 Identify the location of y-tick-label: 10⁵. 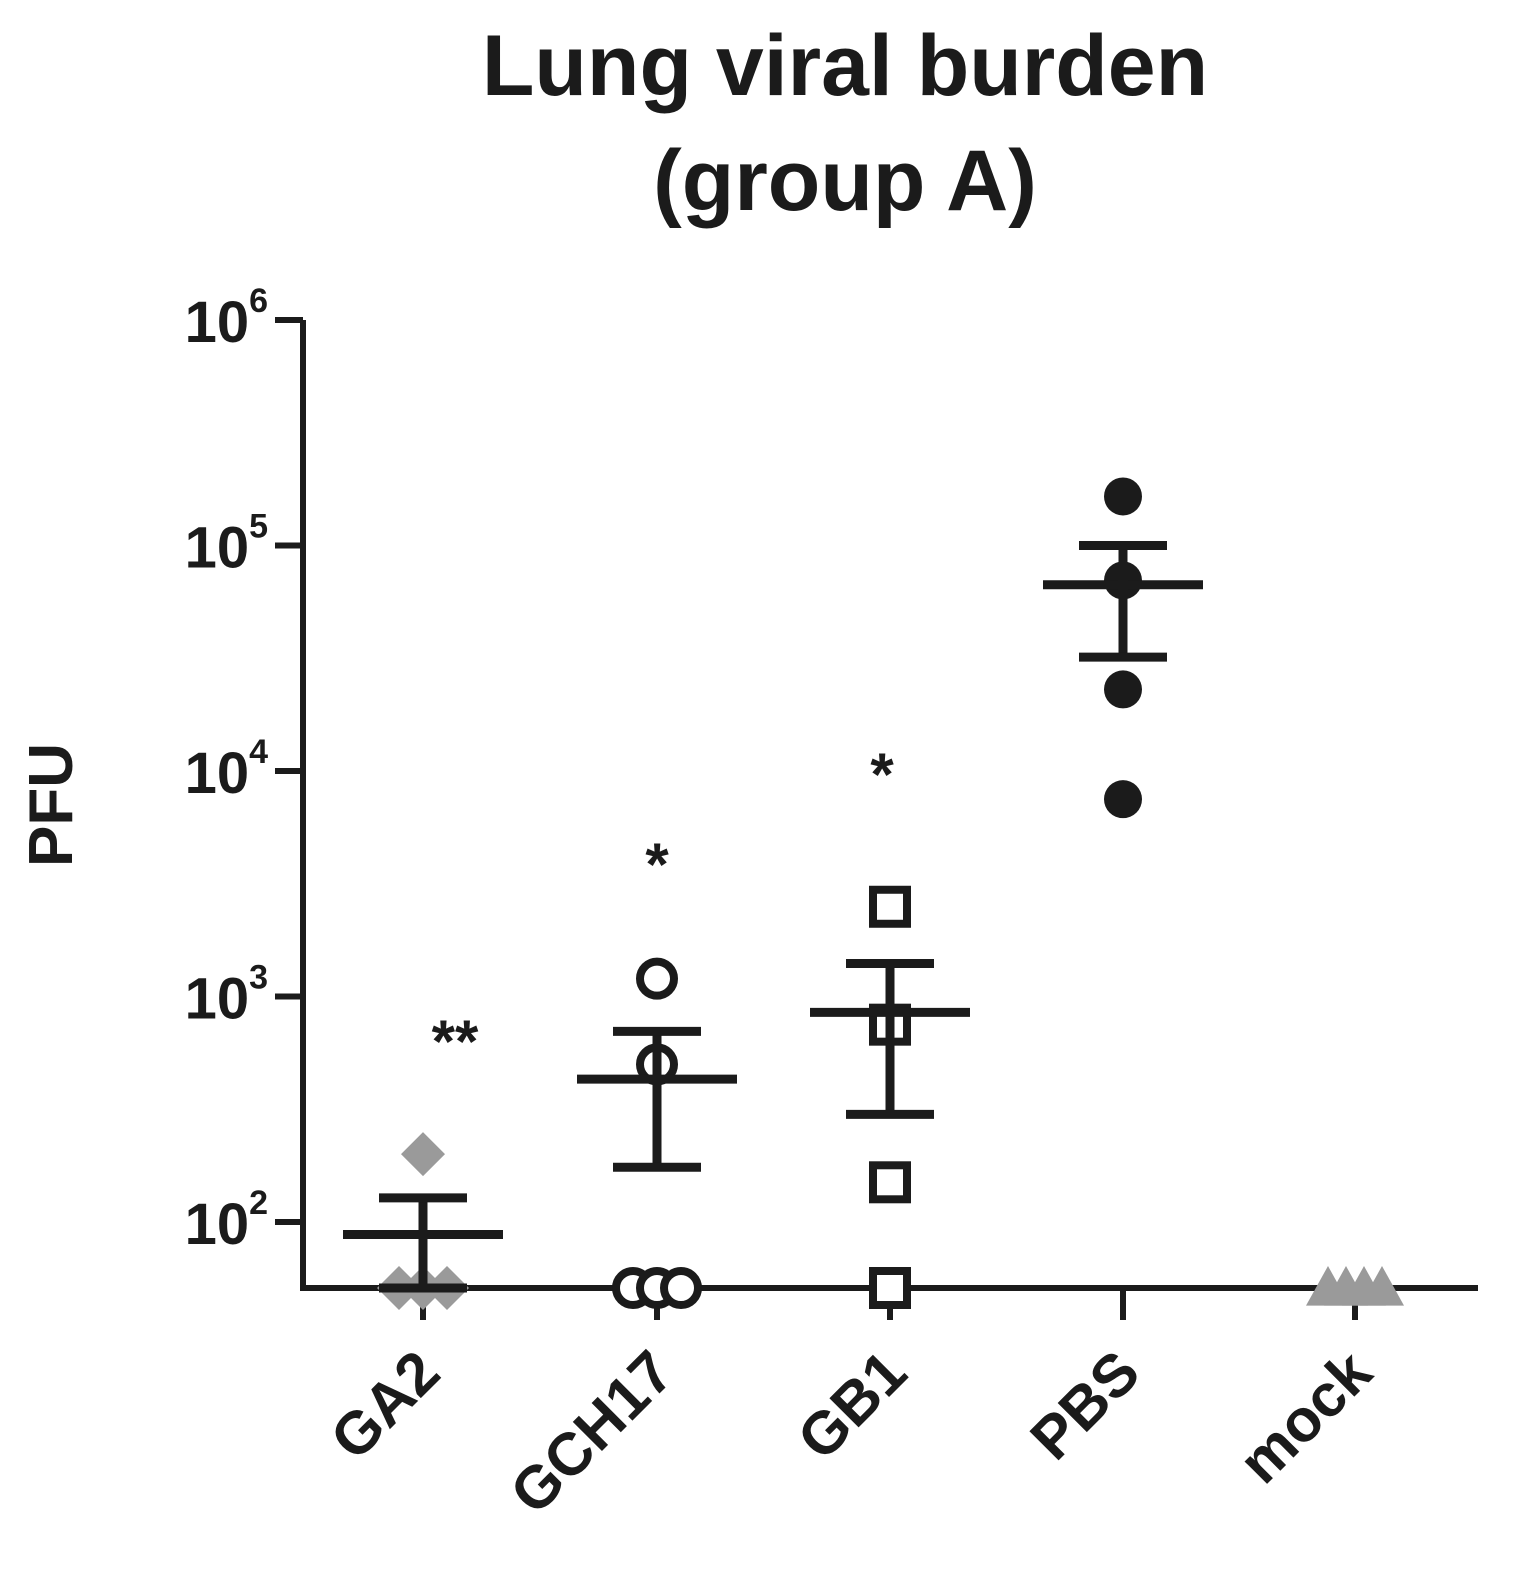
(226, 544).